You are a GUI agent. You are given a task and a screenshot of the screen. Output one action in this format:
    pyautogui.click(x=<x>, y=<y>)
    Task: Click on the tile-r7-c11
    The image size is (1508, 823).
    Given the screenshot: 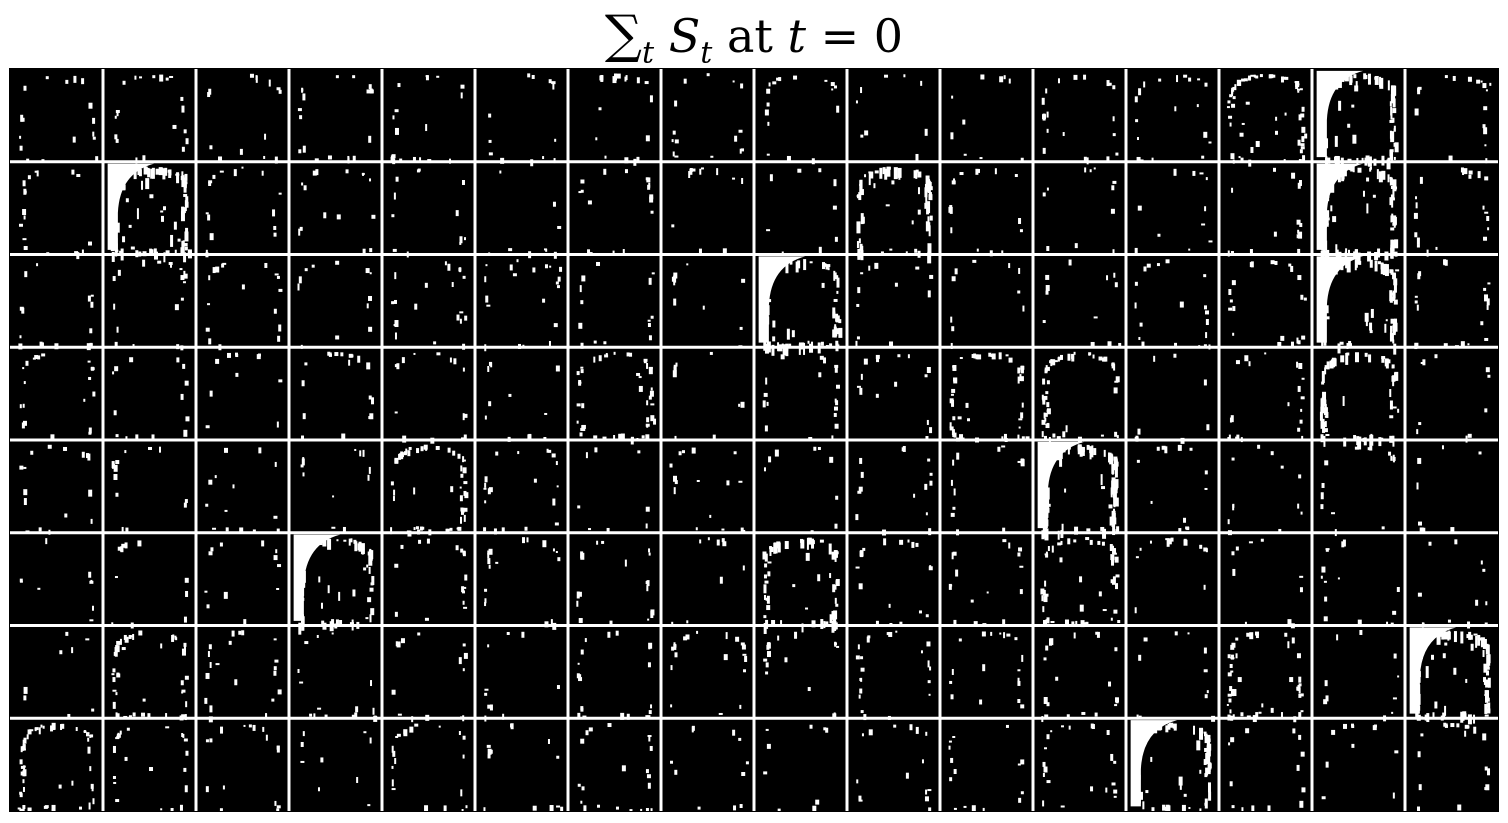 What is the action you would take?
    pyautogui.click(x=1080, y=765)
    